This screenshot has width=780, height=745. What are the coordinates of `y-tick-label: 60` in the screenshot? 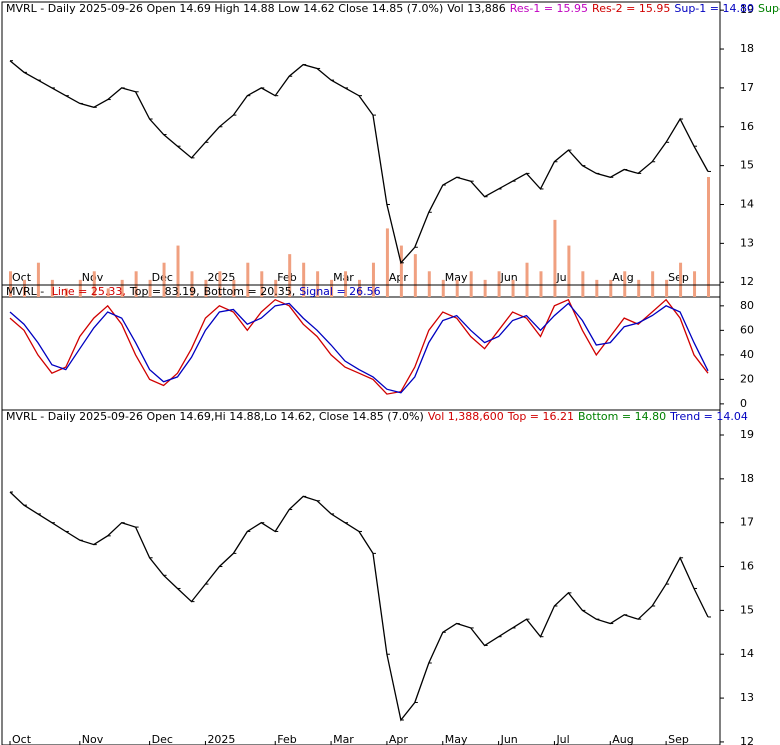 It's located at (747, 329).